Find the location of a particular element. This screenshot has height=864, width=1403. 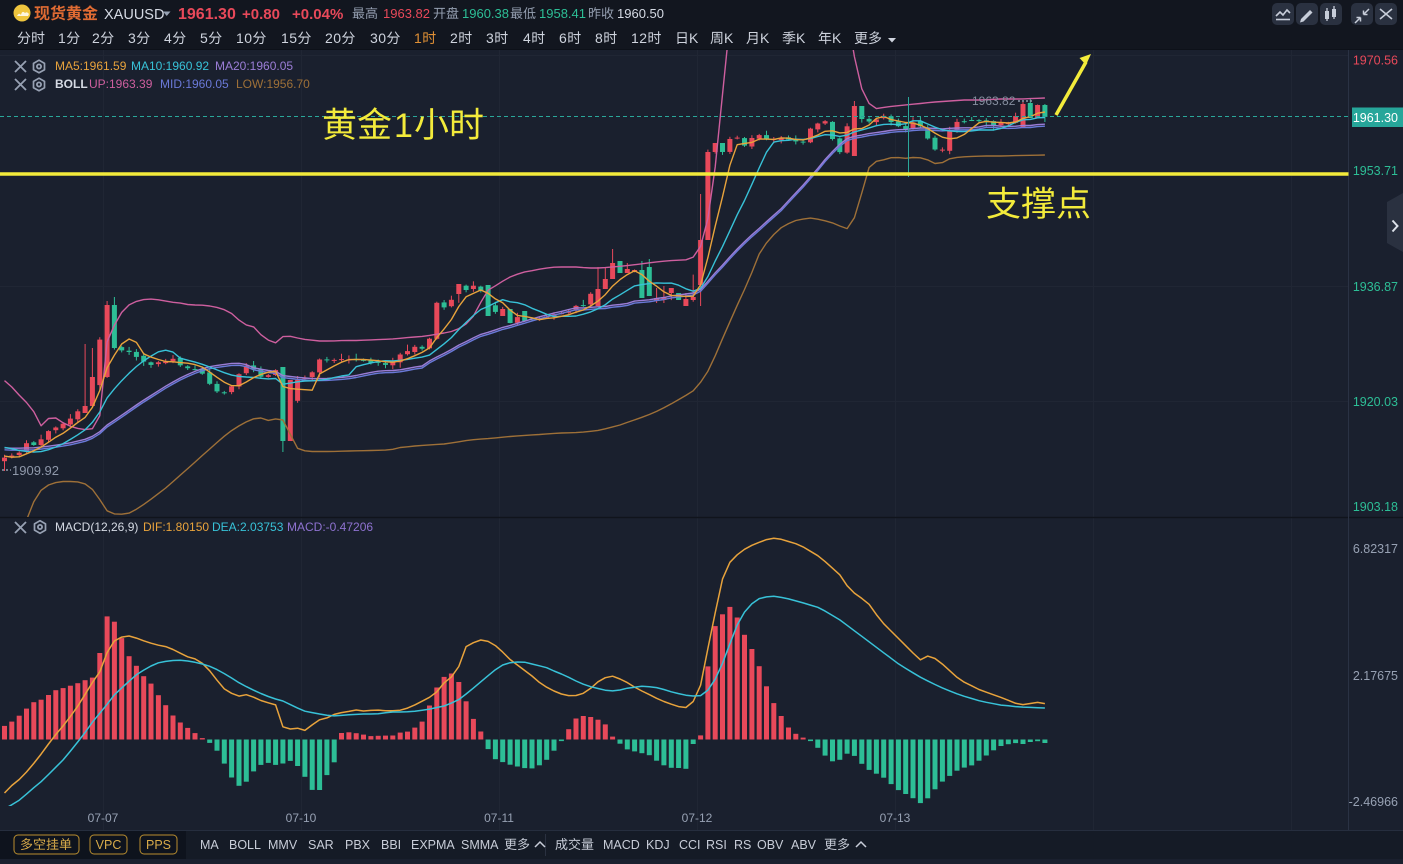

svg-text: MACD:-0.47206 is located at coordinates (330, 527).